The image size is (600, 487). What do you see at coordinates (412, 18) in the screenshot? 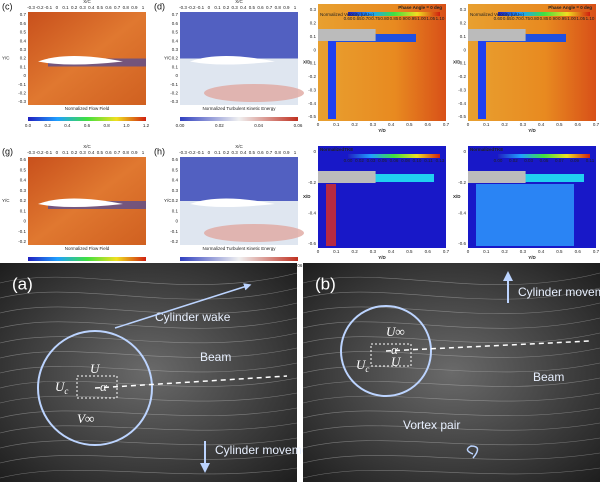
I see `colorbar-tick: 0.95` at bounding box center [412, 18].